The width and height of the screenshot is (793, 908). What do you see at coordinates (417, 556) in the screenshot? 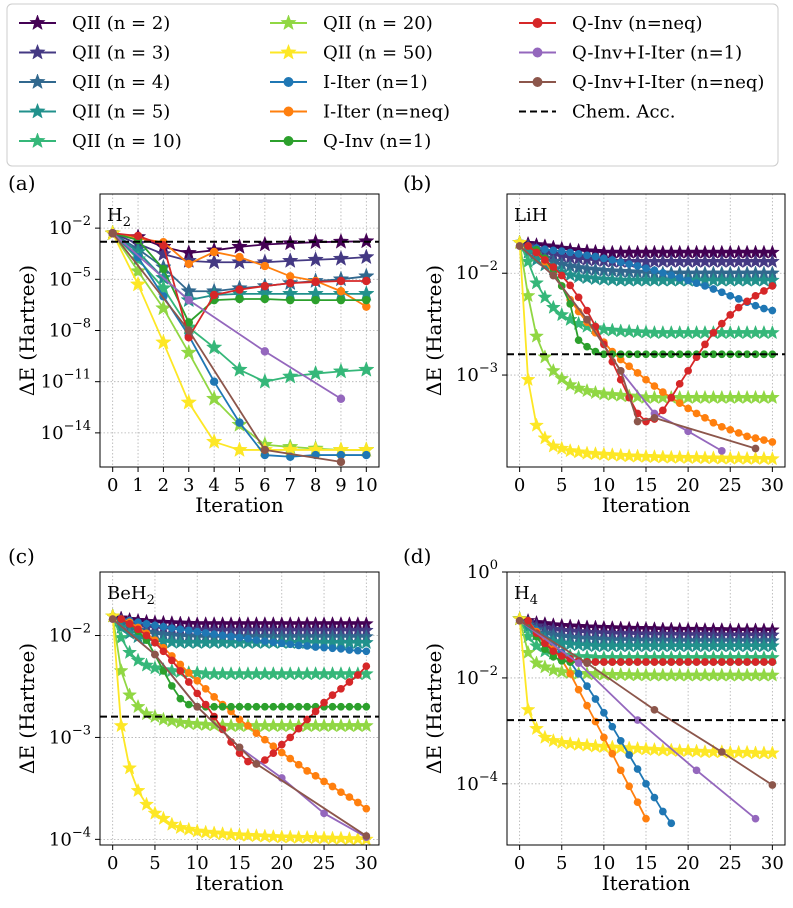
I see `panel-label: (d)` at bounding box center [417, 556].